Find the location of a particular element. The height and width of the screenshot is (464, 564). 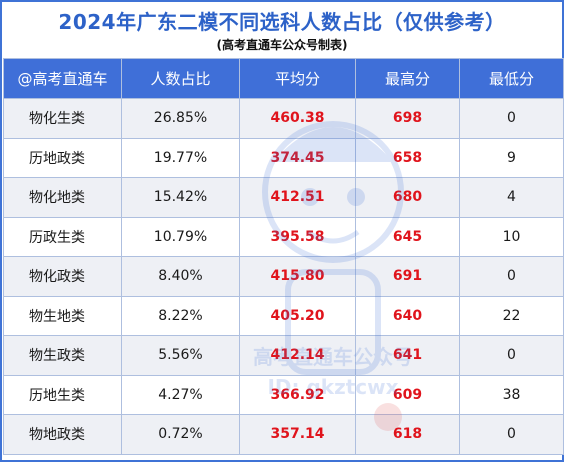

table-row: 物化政类 8.40% 415.80 691 0 is located at coordinates (283, 276).